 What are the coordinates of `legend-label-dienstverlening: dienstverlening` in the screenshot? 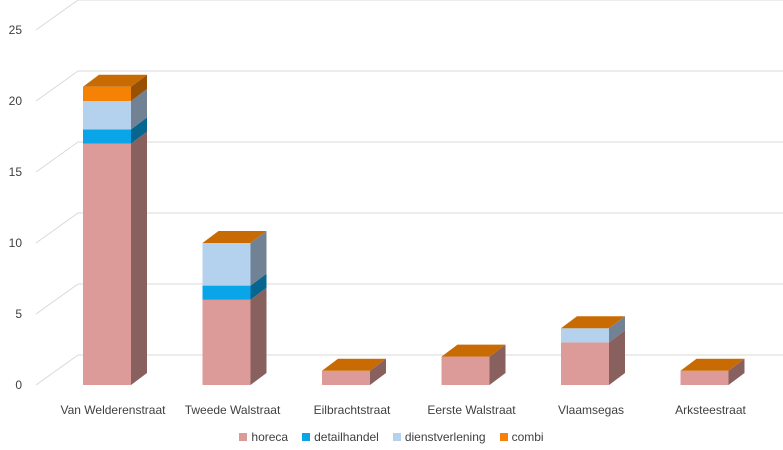 It's located at (445, 437).